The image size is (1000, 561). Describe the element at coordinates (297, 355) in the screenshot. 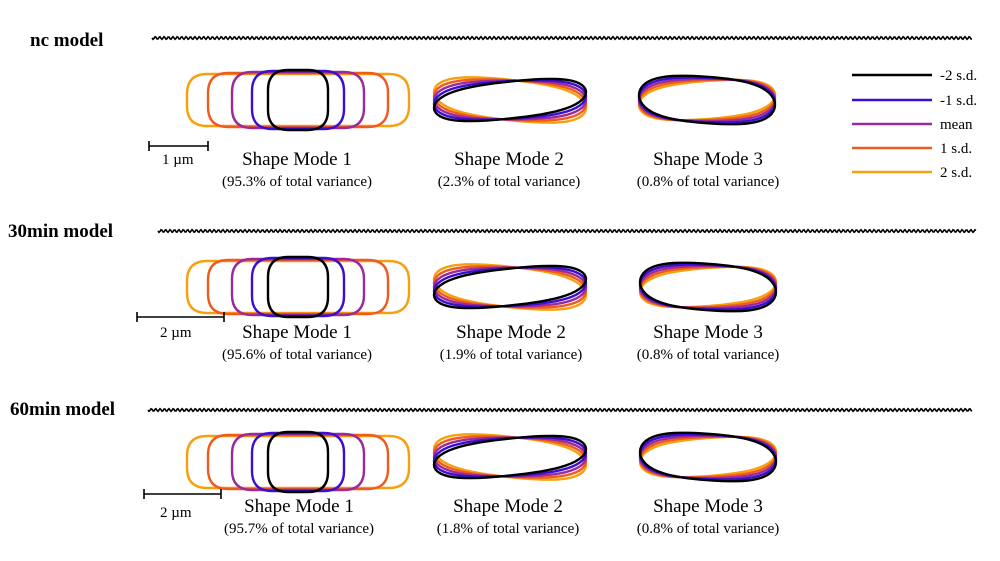

I see `mode-variance: (95.6% of total variance)` at that location.